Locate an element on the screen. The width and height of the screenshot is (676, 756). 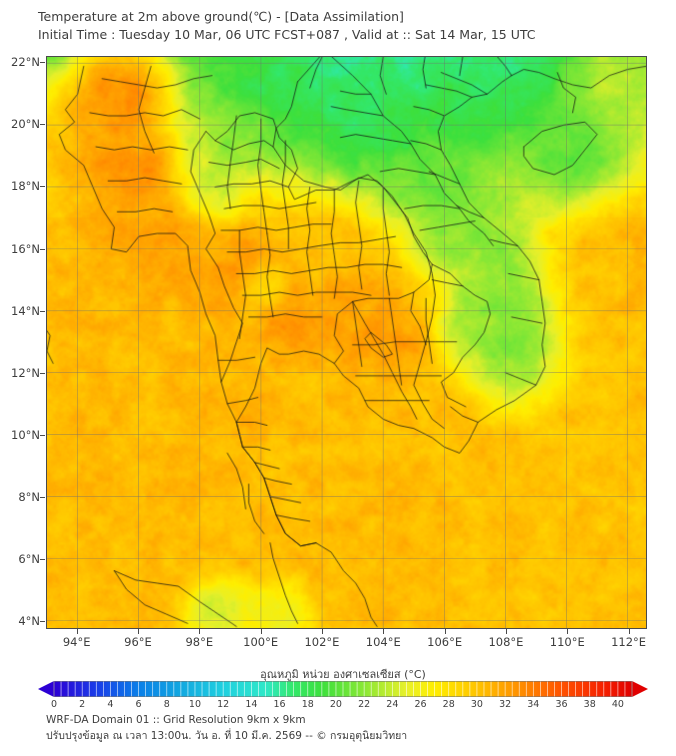
latitude-tick-label: 6°N is located at coordinates (29, 559).